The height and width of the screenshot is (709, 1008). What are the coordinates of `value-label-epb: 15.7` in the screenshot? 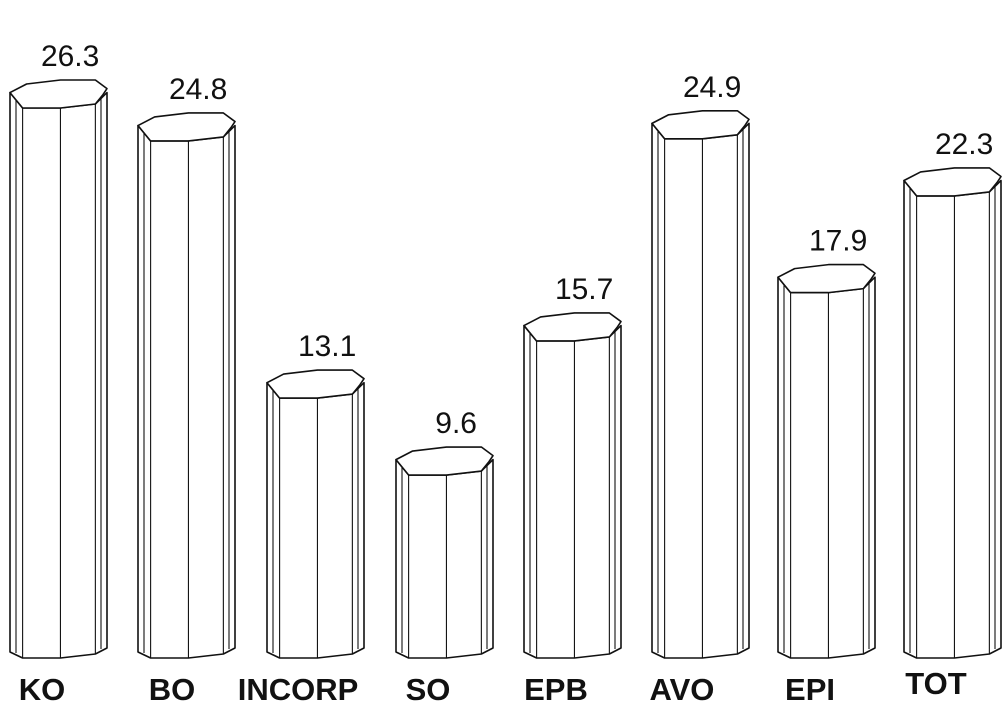 It's located at (584, 289).